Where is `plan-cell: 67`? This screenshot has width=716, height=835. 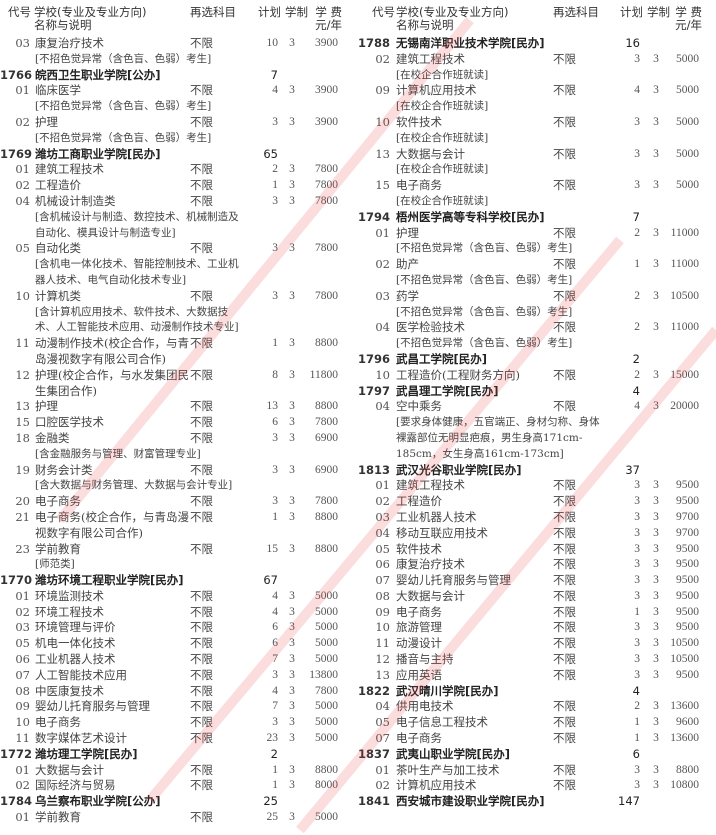
plan-cell: 67 is located at coordinates (270, 580).